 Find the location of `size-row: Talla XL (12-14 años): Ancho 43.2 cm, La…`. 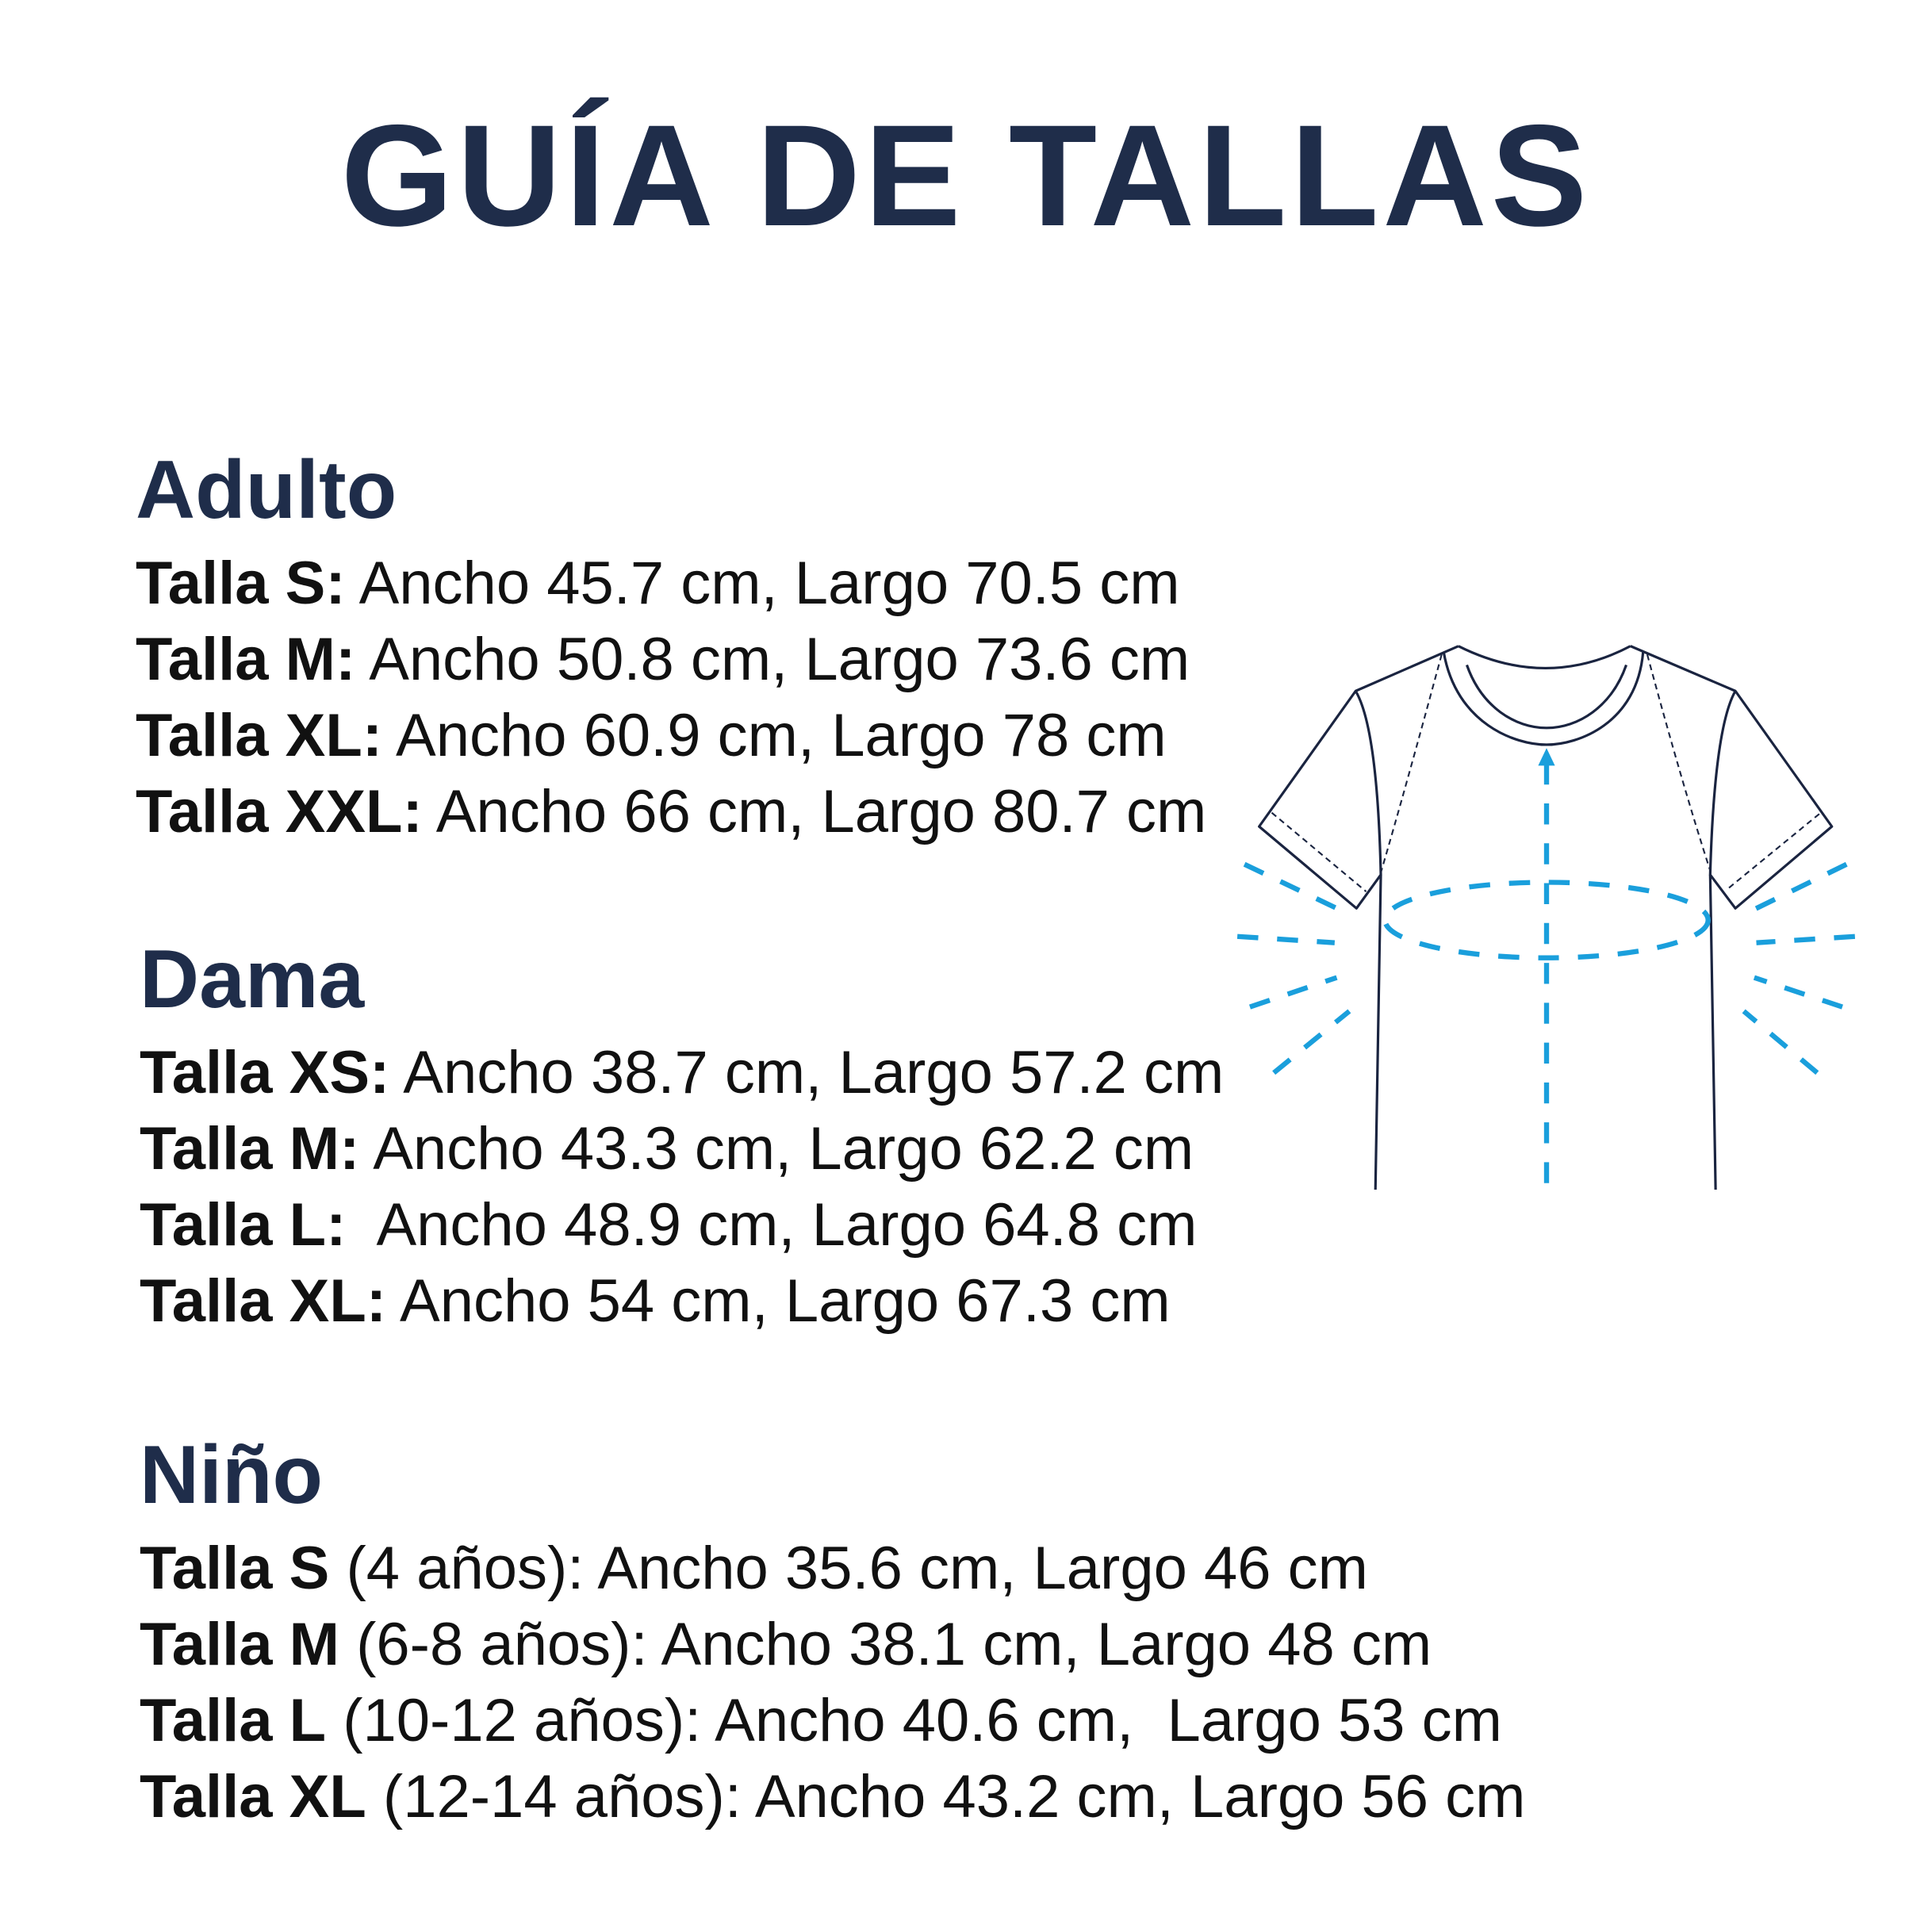

size-row: Talla XL (12-14 años): Ancho 43.2 cm, La… is located at coordinates (832, 1797).